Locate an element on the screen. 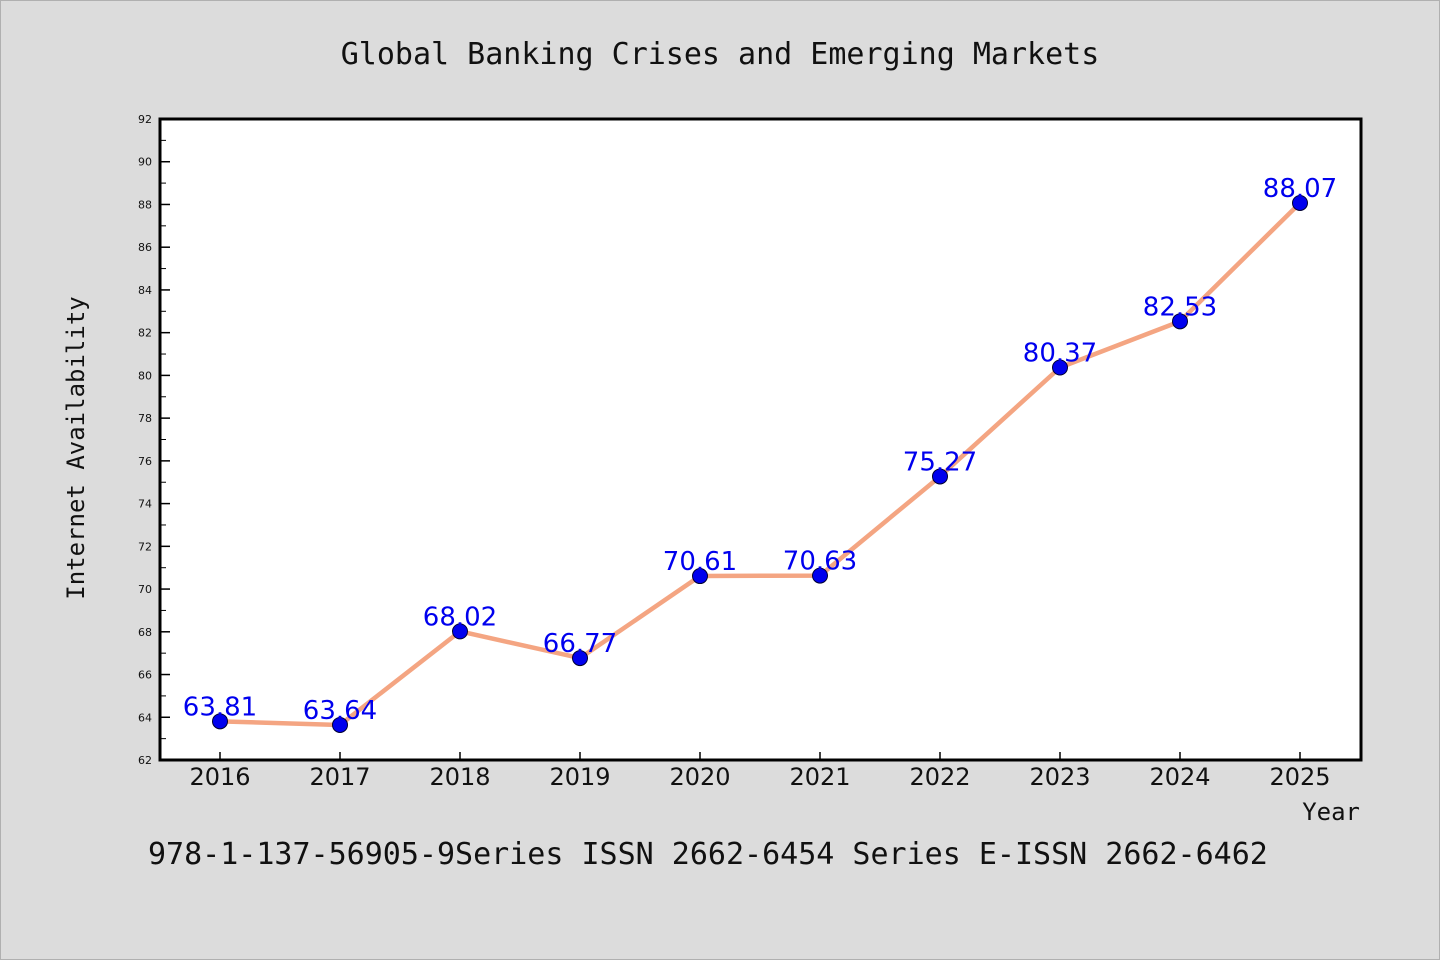 This screenshot has width=1440, height=960. y-tick-label: 80 is located at coordinates (145, 375).